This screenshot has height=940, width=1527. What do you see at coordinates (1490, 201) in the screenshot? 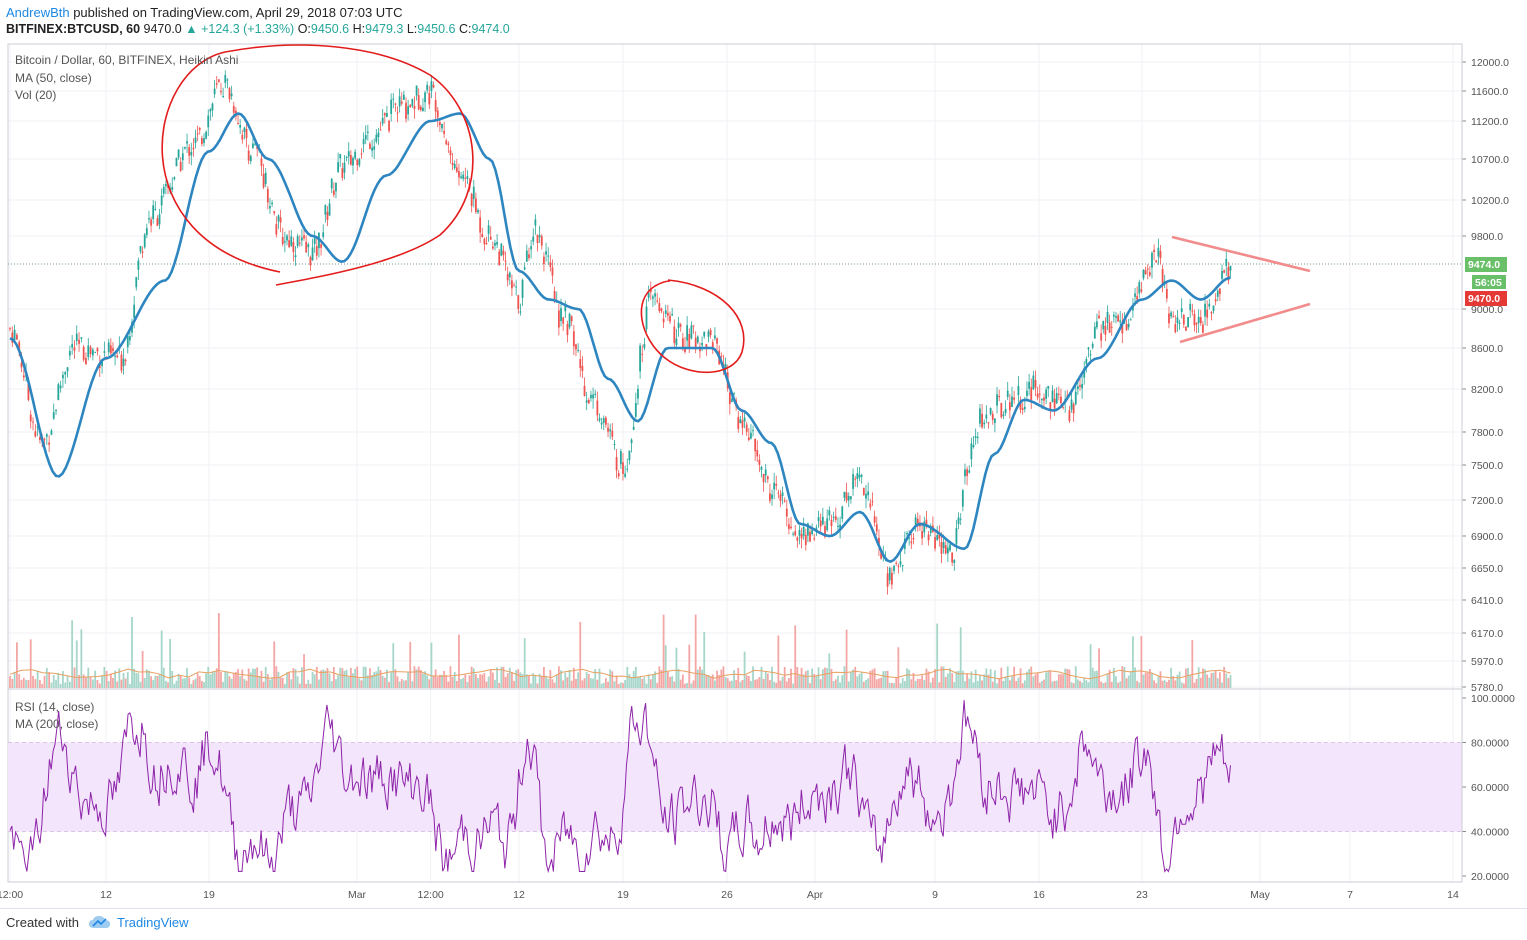
I see `price-tick-label: 10200.0` at bounding box center [1490, 201].